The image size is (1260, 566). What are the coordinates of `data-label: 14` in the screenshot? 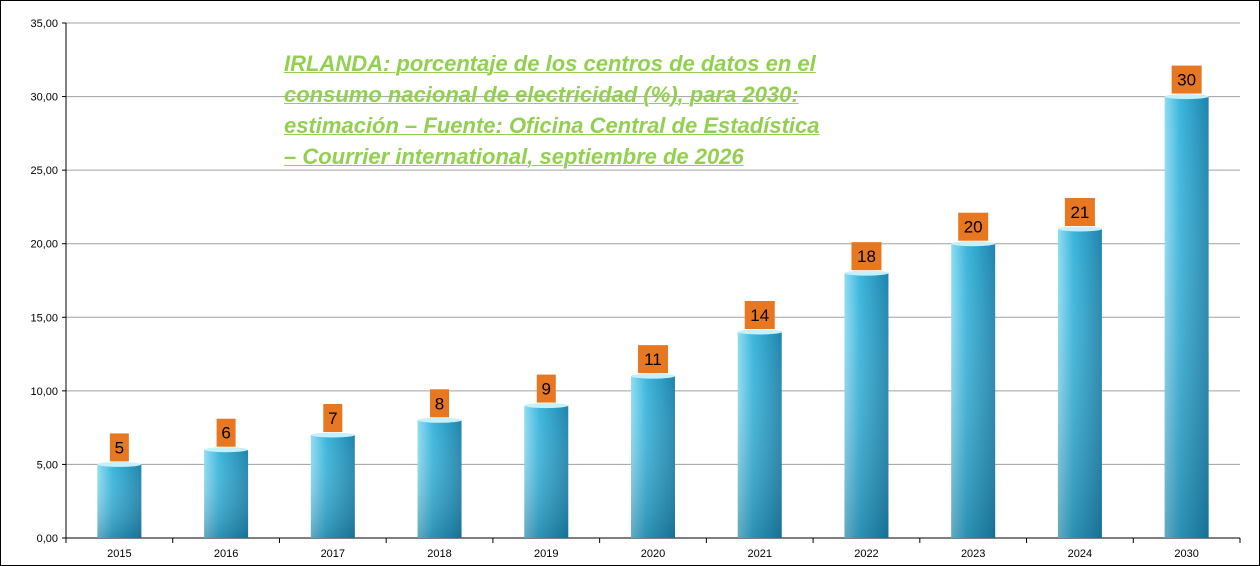 It's located at (759, 315).